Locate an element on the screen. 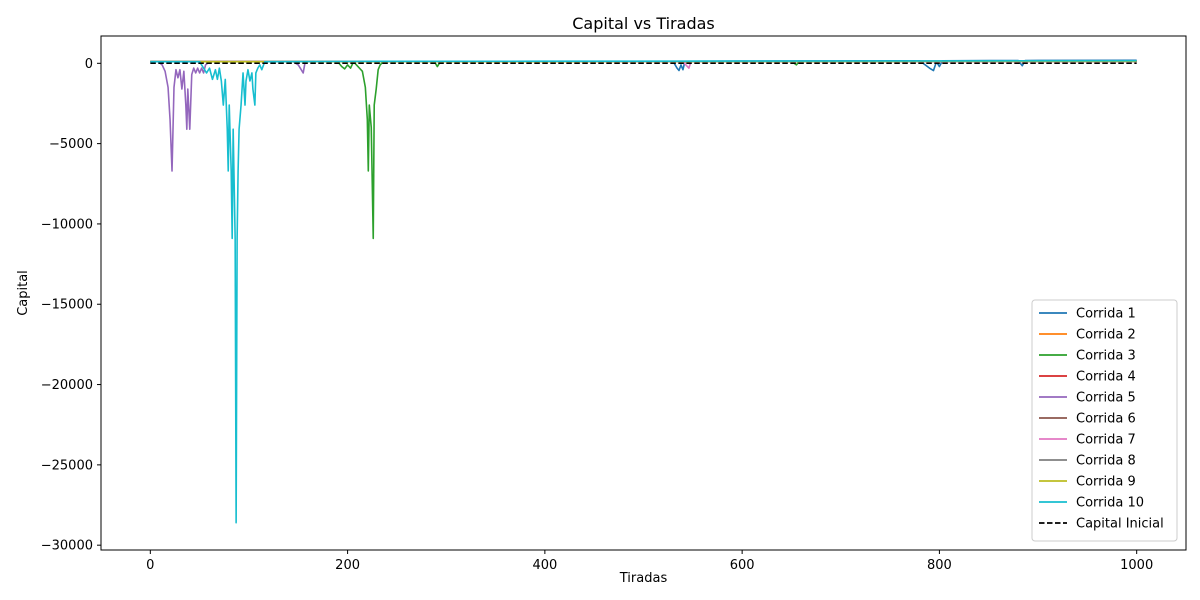  x-tick-label: 600 is located at coordinates (742, 565).